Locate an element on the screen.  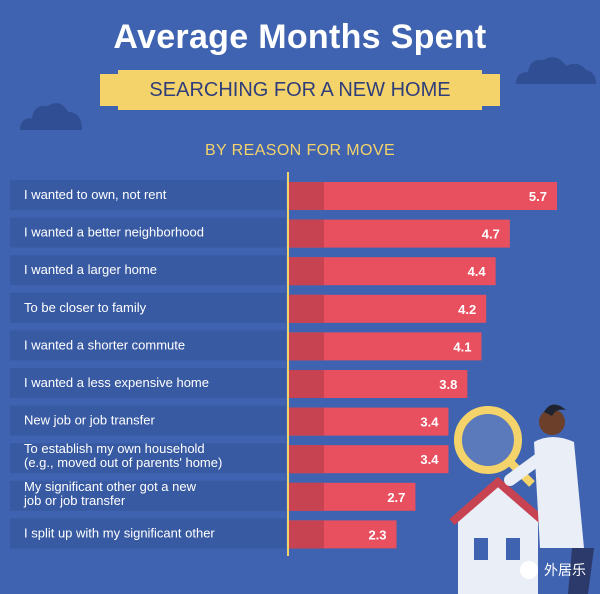
watermark-text: 外居乐 is located at coordinates (565, 570).